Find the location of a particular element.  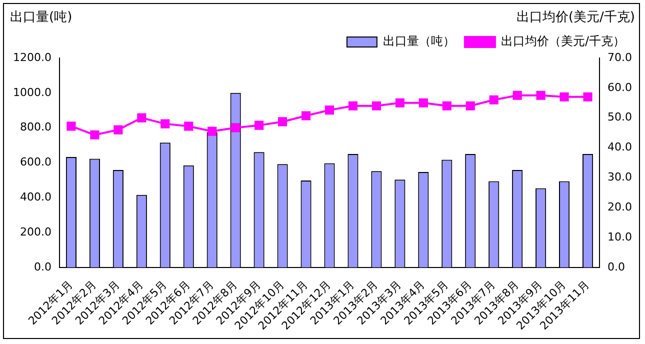

y-axis-title: 出口量(吨) is located at coordinates (41, 17).